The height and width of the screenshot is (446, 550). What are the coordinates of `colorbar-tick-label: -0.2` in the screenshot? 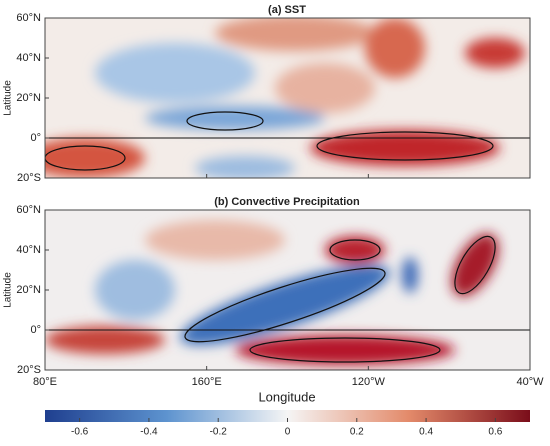 It's located at (219, 432).